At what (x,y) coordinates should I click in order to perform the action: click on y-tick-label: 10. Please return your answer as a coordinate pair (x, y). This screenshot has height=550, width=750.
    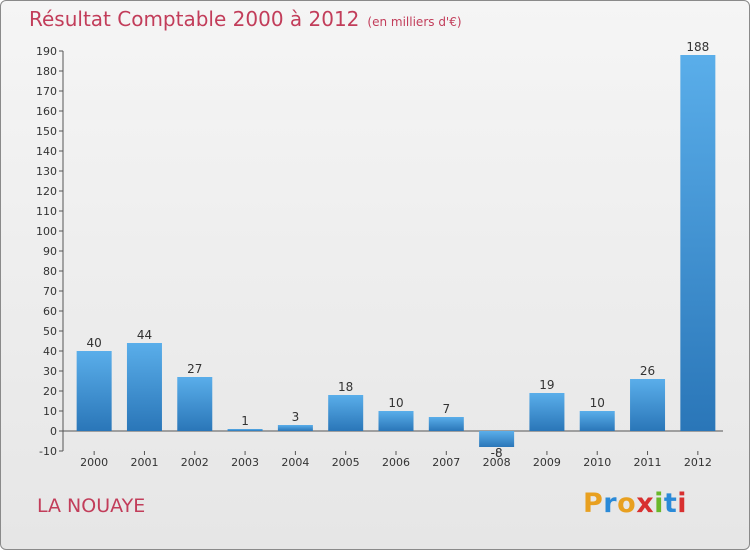
    Looking at the image, I should click on (50, 411).